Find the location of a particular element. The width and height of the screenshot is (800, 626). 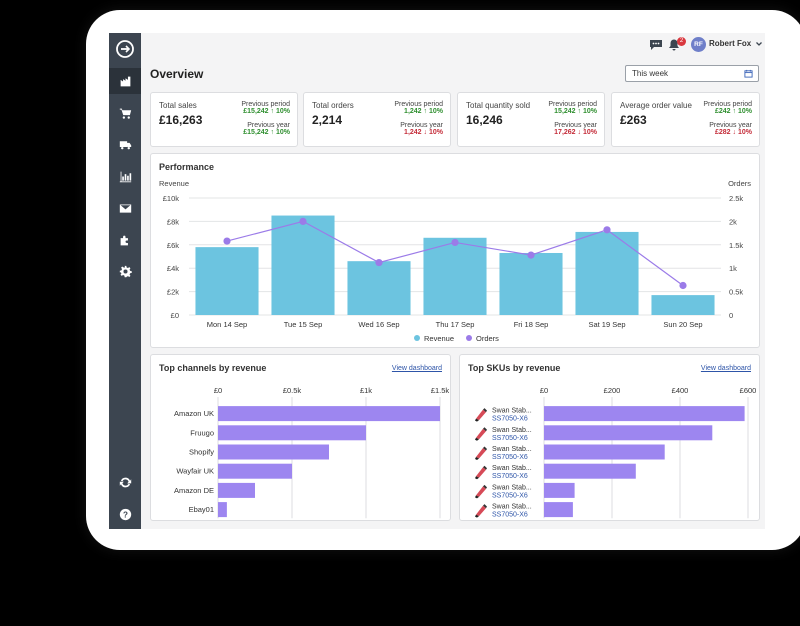

sidebar-item-help: ? is located at coordinates (125, 514).